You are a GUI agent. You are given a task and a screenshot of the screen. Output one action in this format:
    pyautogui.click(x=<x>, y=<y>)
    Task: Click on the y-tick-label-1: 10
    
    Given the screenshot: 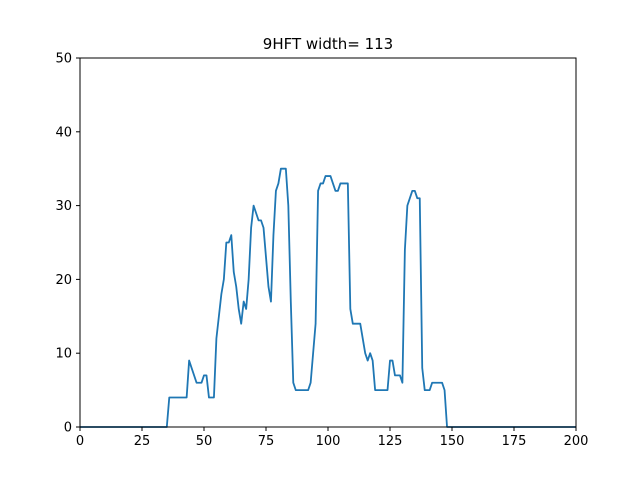 What is the action you would take?
    pyautogui.click(x=63, y=354)
    